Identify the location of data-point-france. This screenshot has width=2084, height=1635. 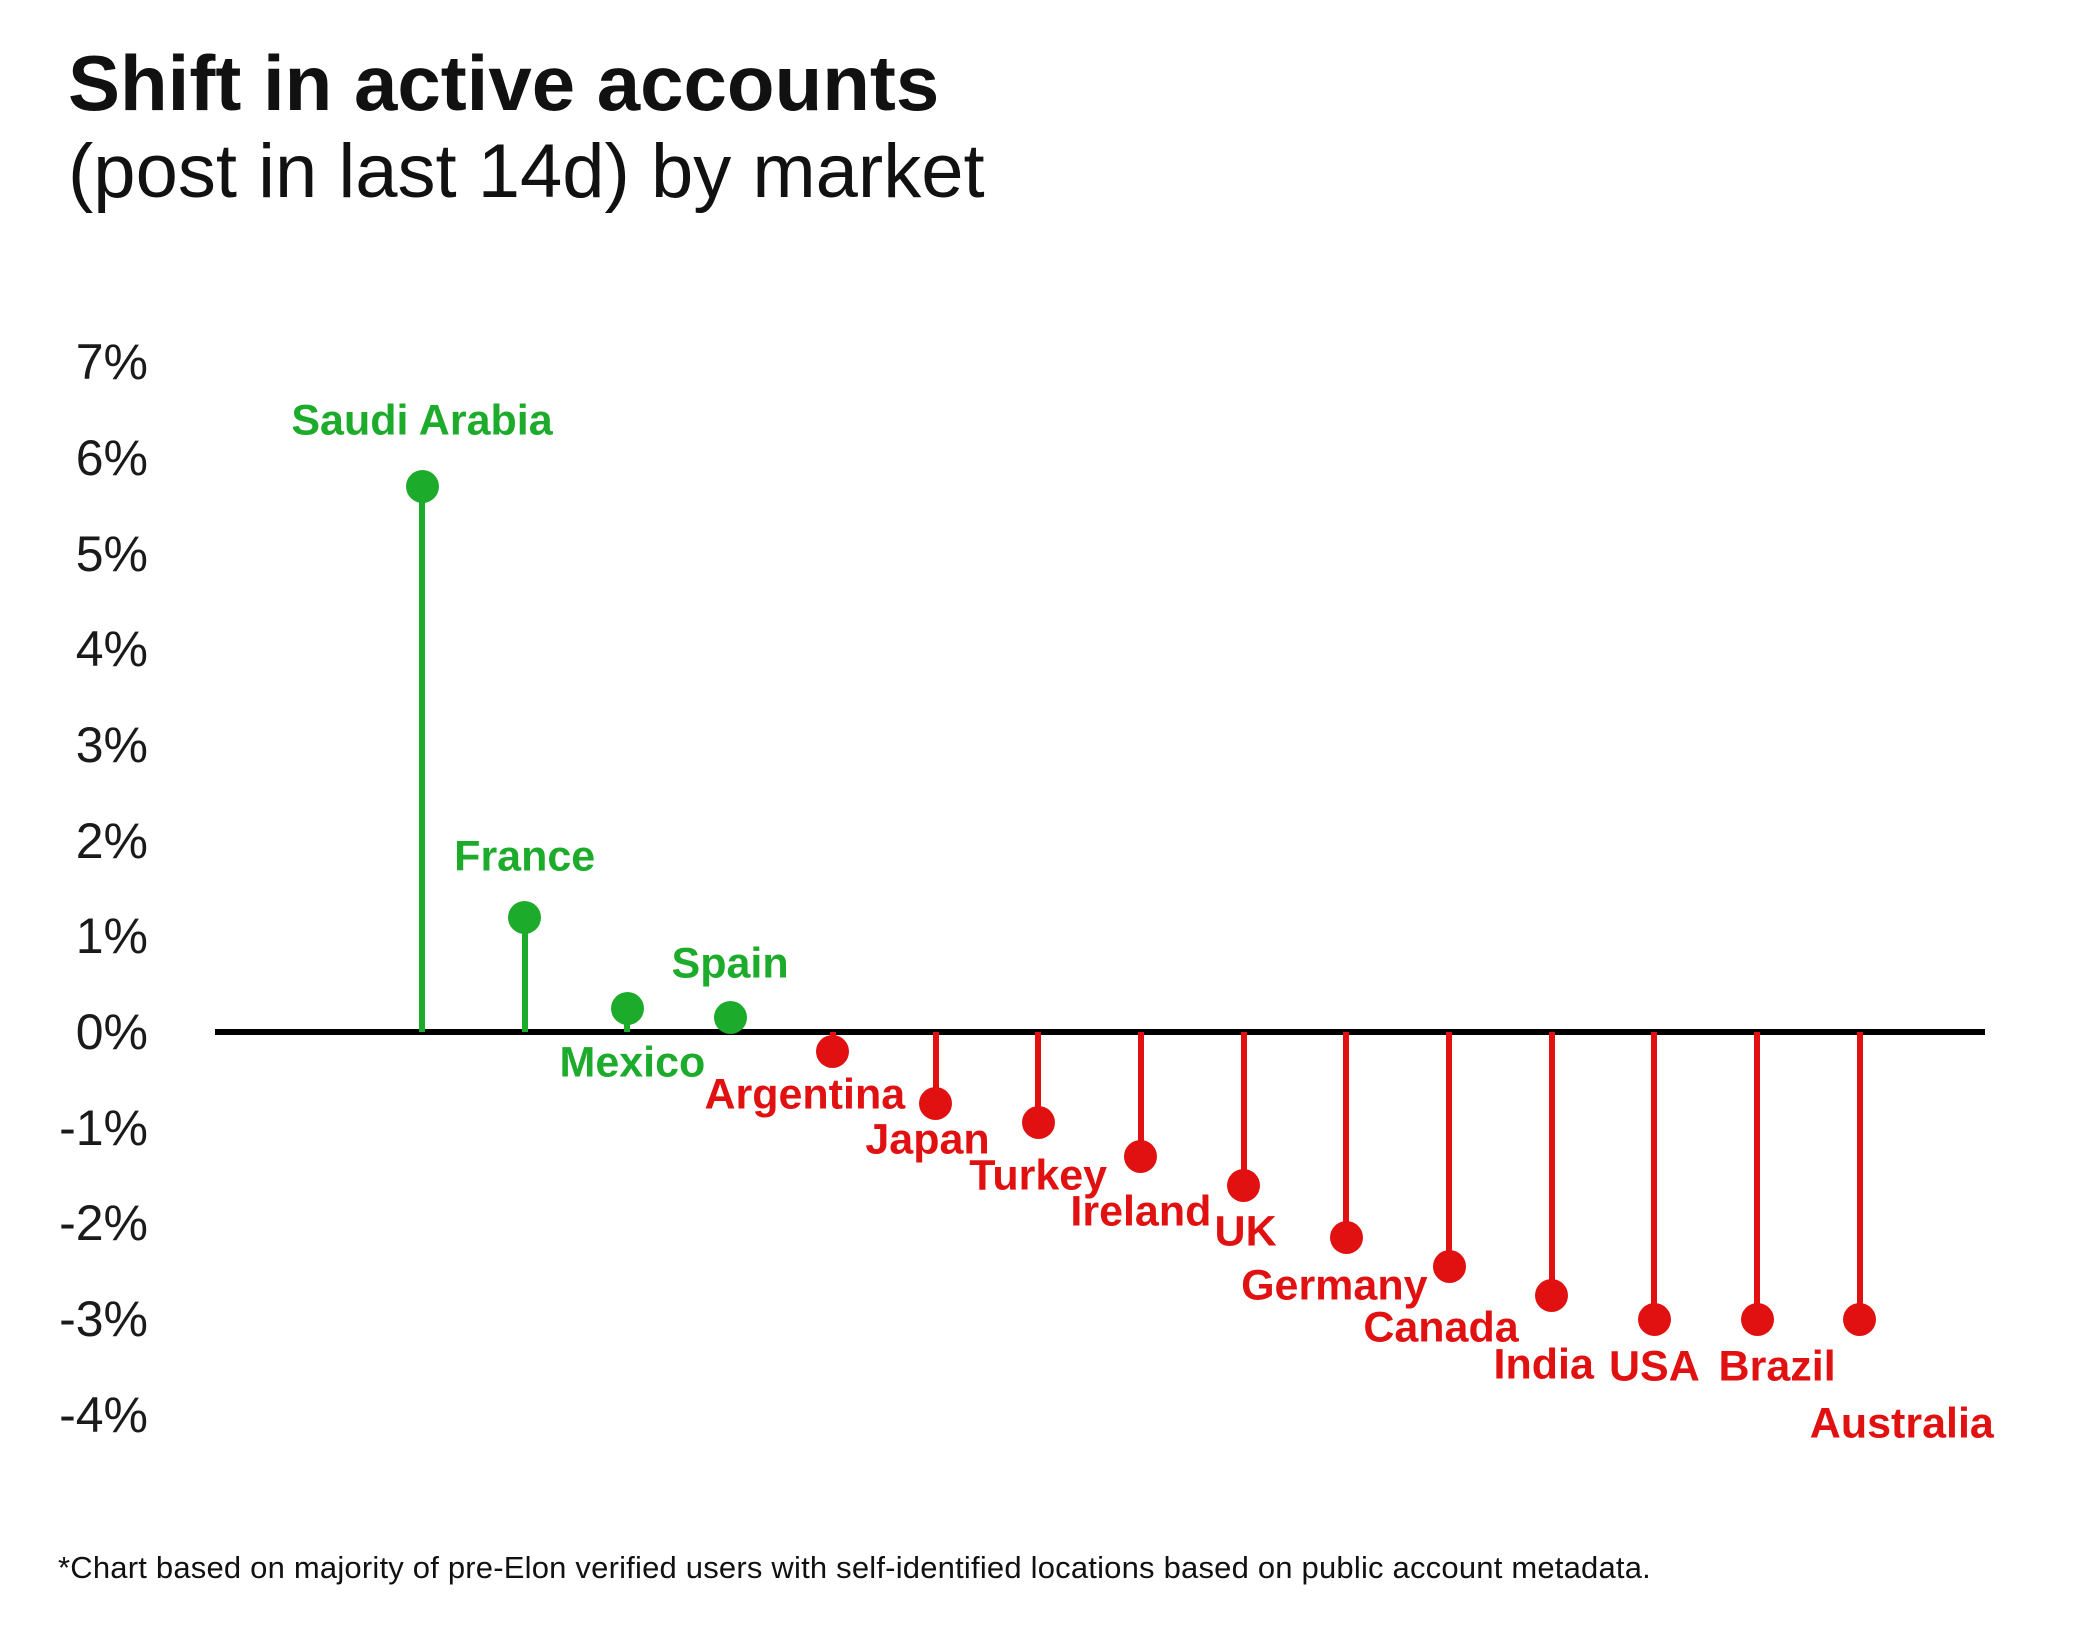
(525, 917).